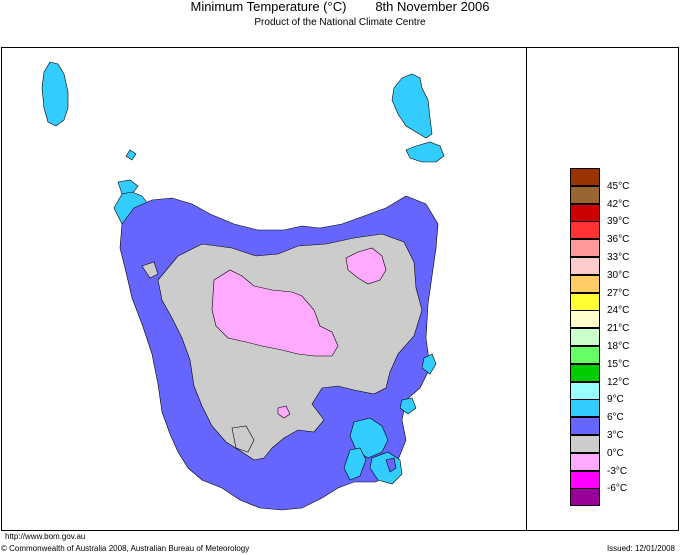 The height and width of the screenshot is (555, 680). I want to click on cape-barren-island, so click(425, 152).